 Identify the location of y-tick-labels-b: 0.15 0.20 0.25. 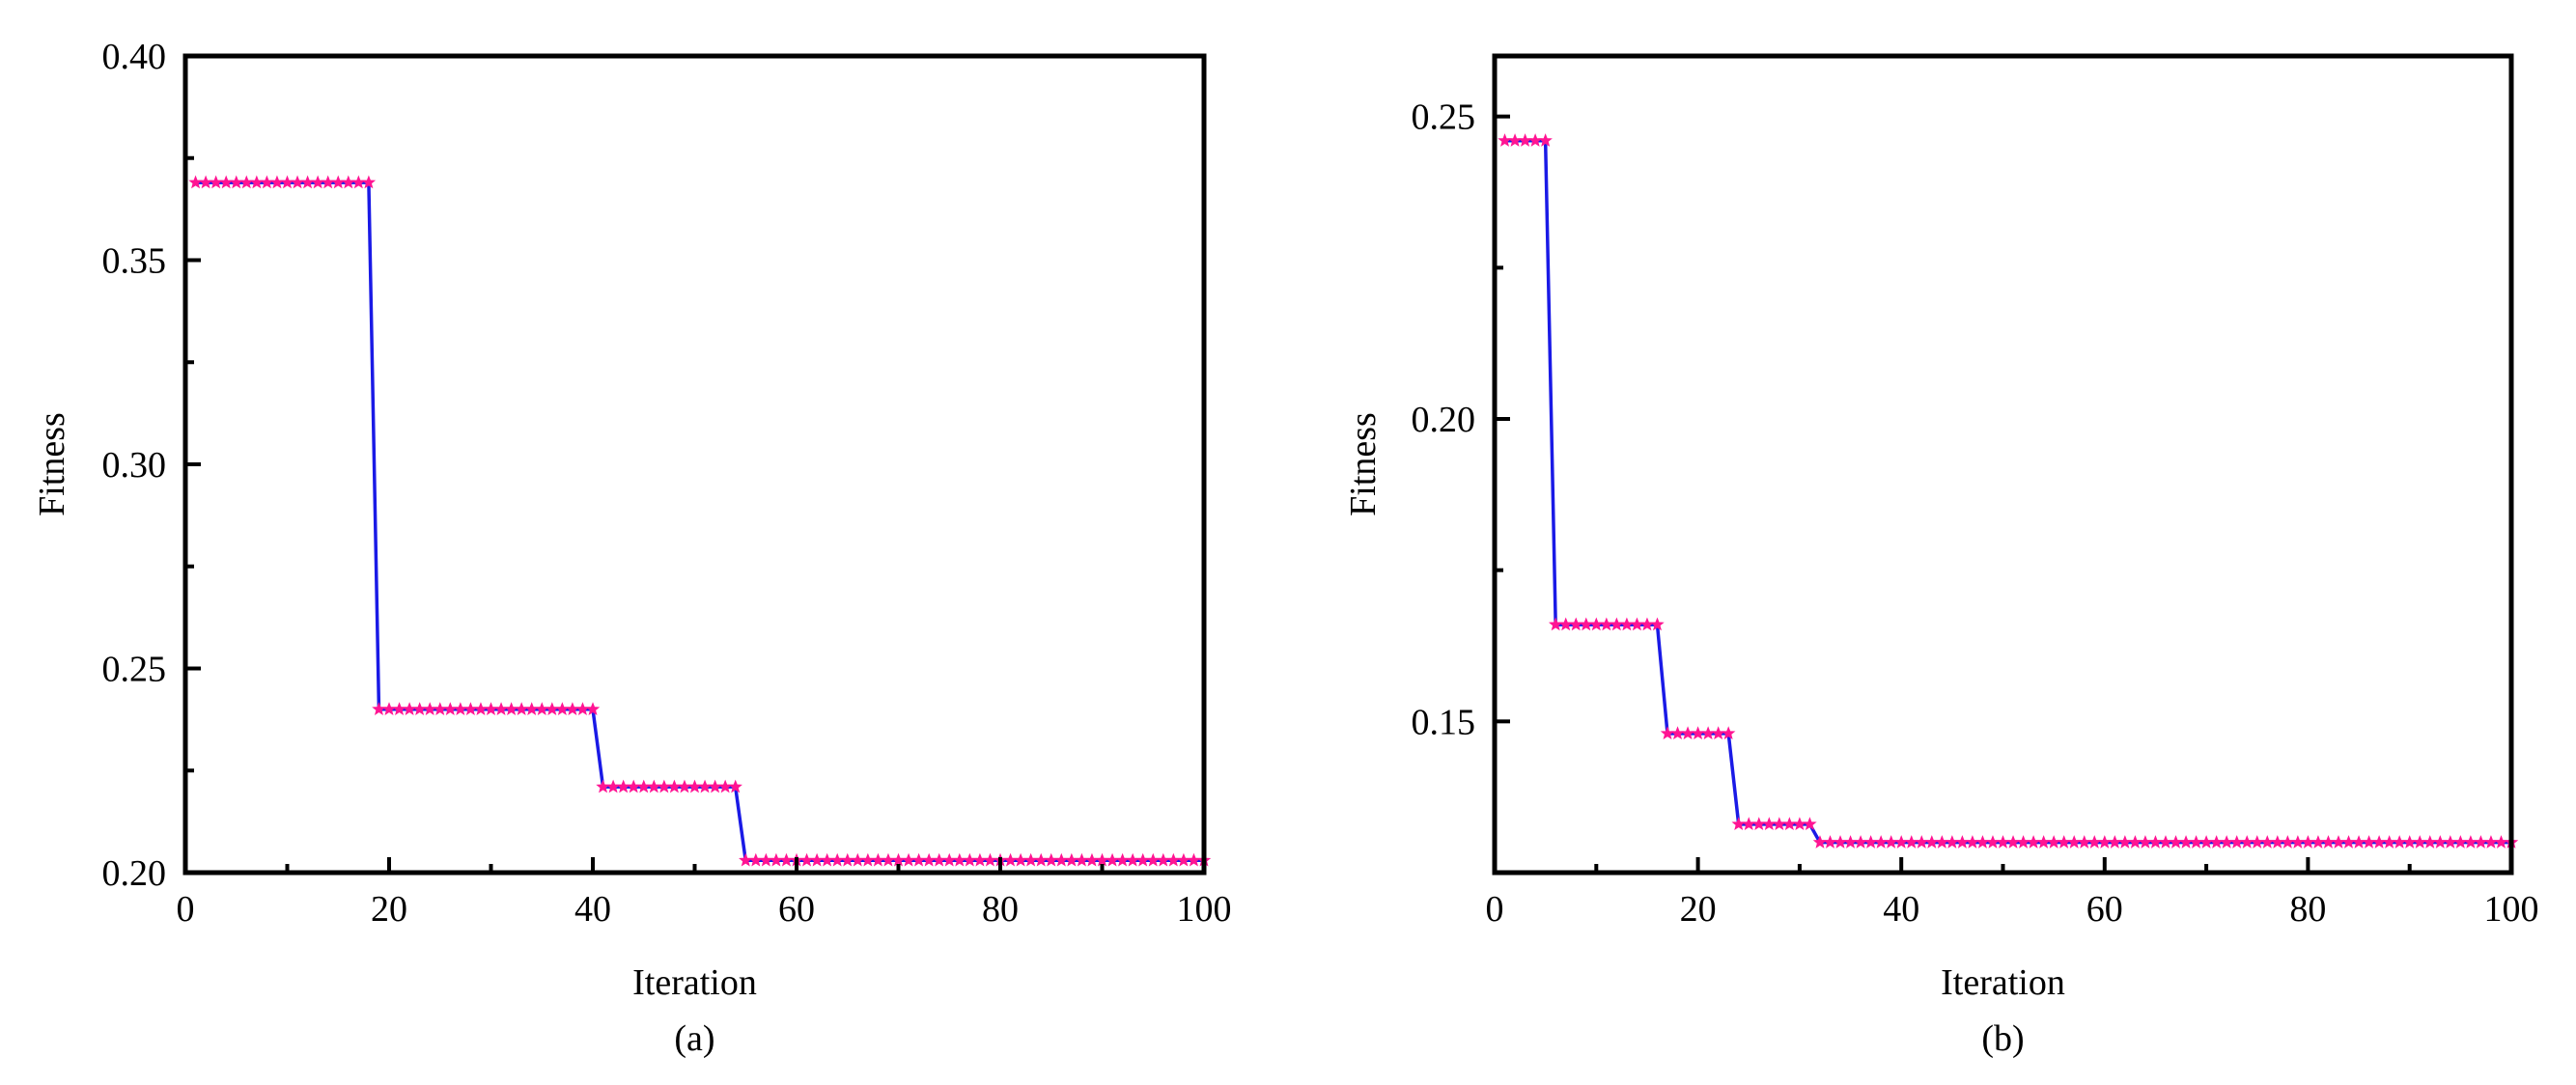
(1444, 420).